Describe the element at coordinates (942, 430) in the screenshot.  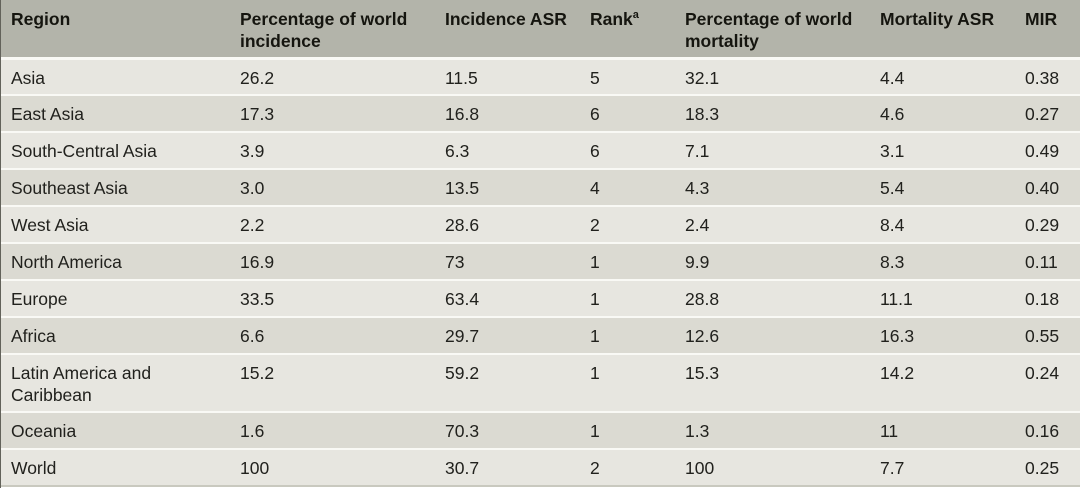
I see `cell-mortality_asr: 11` at that location.